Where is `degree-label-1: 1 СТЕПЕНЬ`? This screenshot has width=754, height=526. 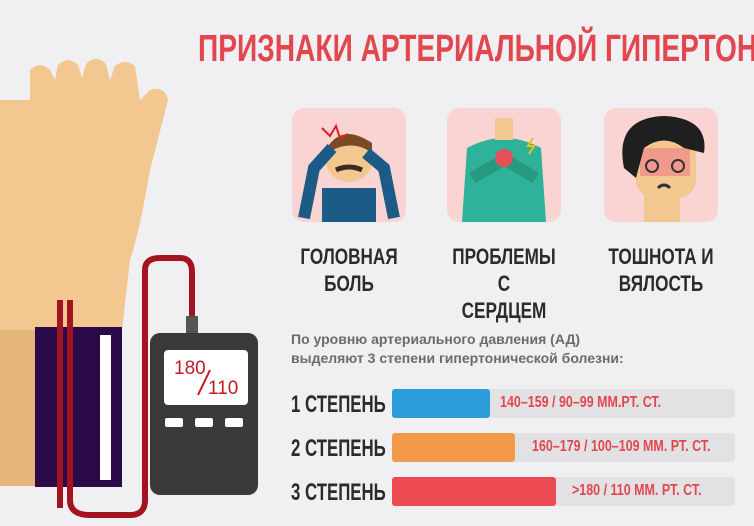
degree-label-1: 1 СТЕПЕНЬ is located at coordinates (338, 404).